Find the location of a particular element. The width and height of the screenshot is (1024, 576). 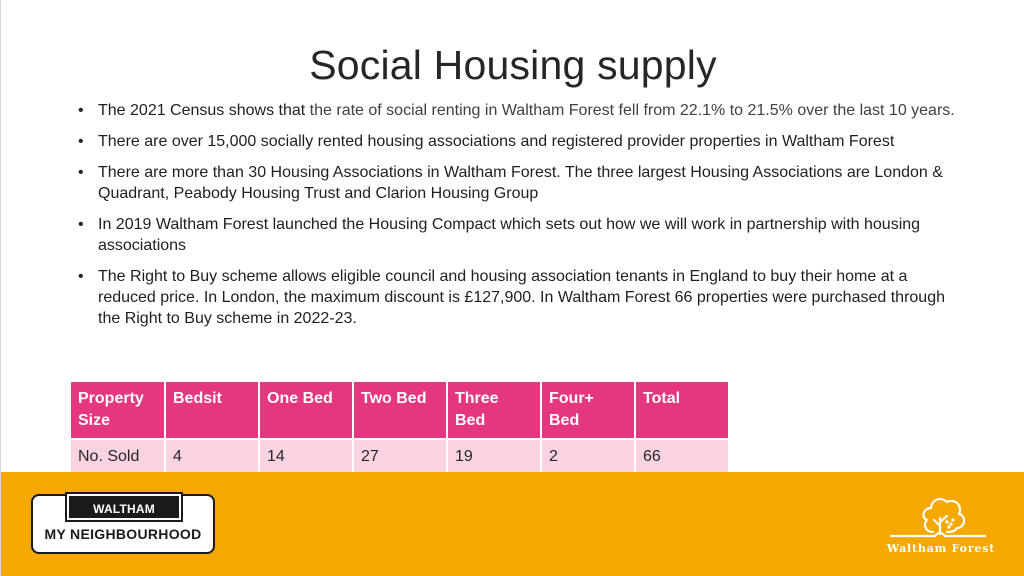

table-header-cell: Three Bed is located at coordinates (494, 410).